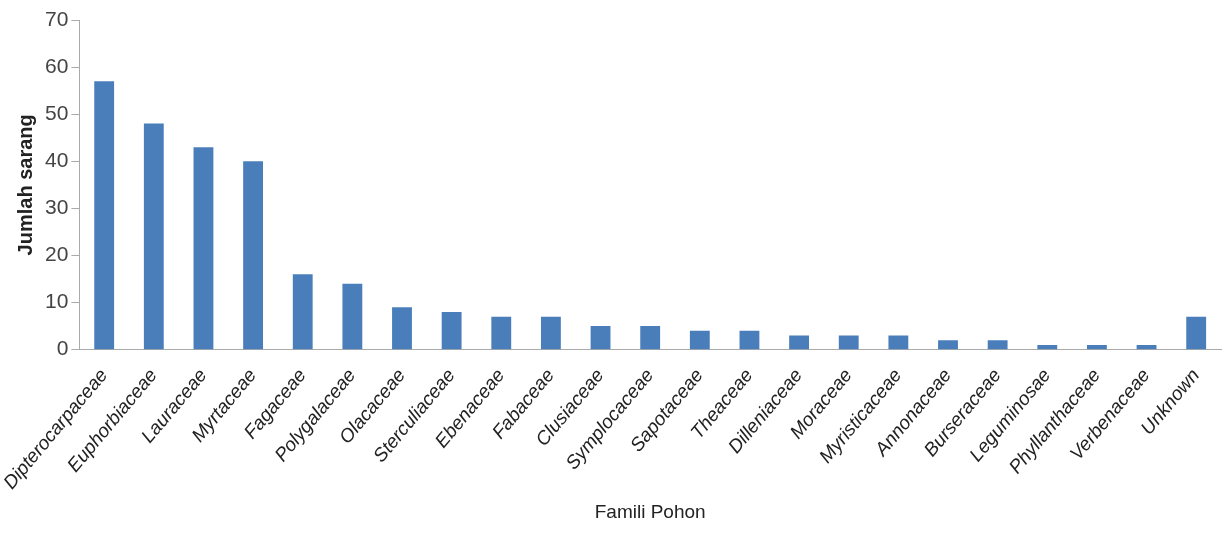  Describe the element at coordinates (57, 112) in the screenshot. I see `y-tick-label: 50` at that location.